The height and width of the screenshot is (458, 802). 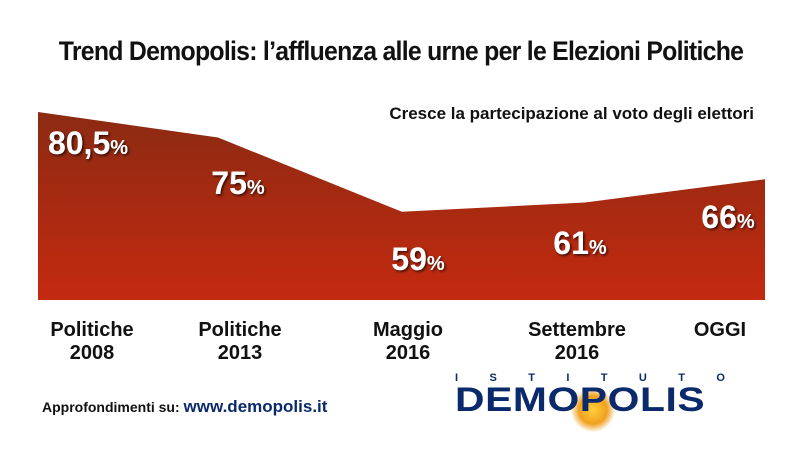 I want to click on logo-wordmark: DEMOPOLIS, so click(x=580, y=400).